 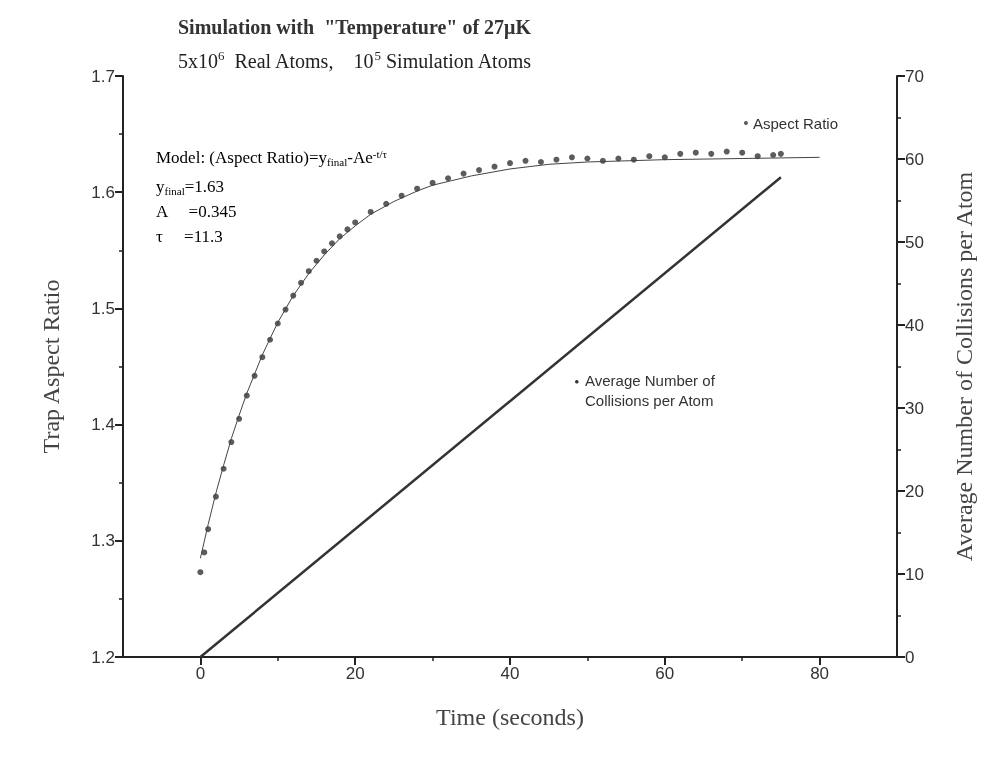 What do you see at coordinates (914, 574) in the screenshot?
I see `y2-tick-label: 10` at bounding box center [914, 574].